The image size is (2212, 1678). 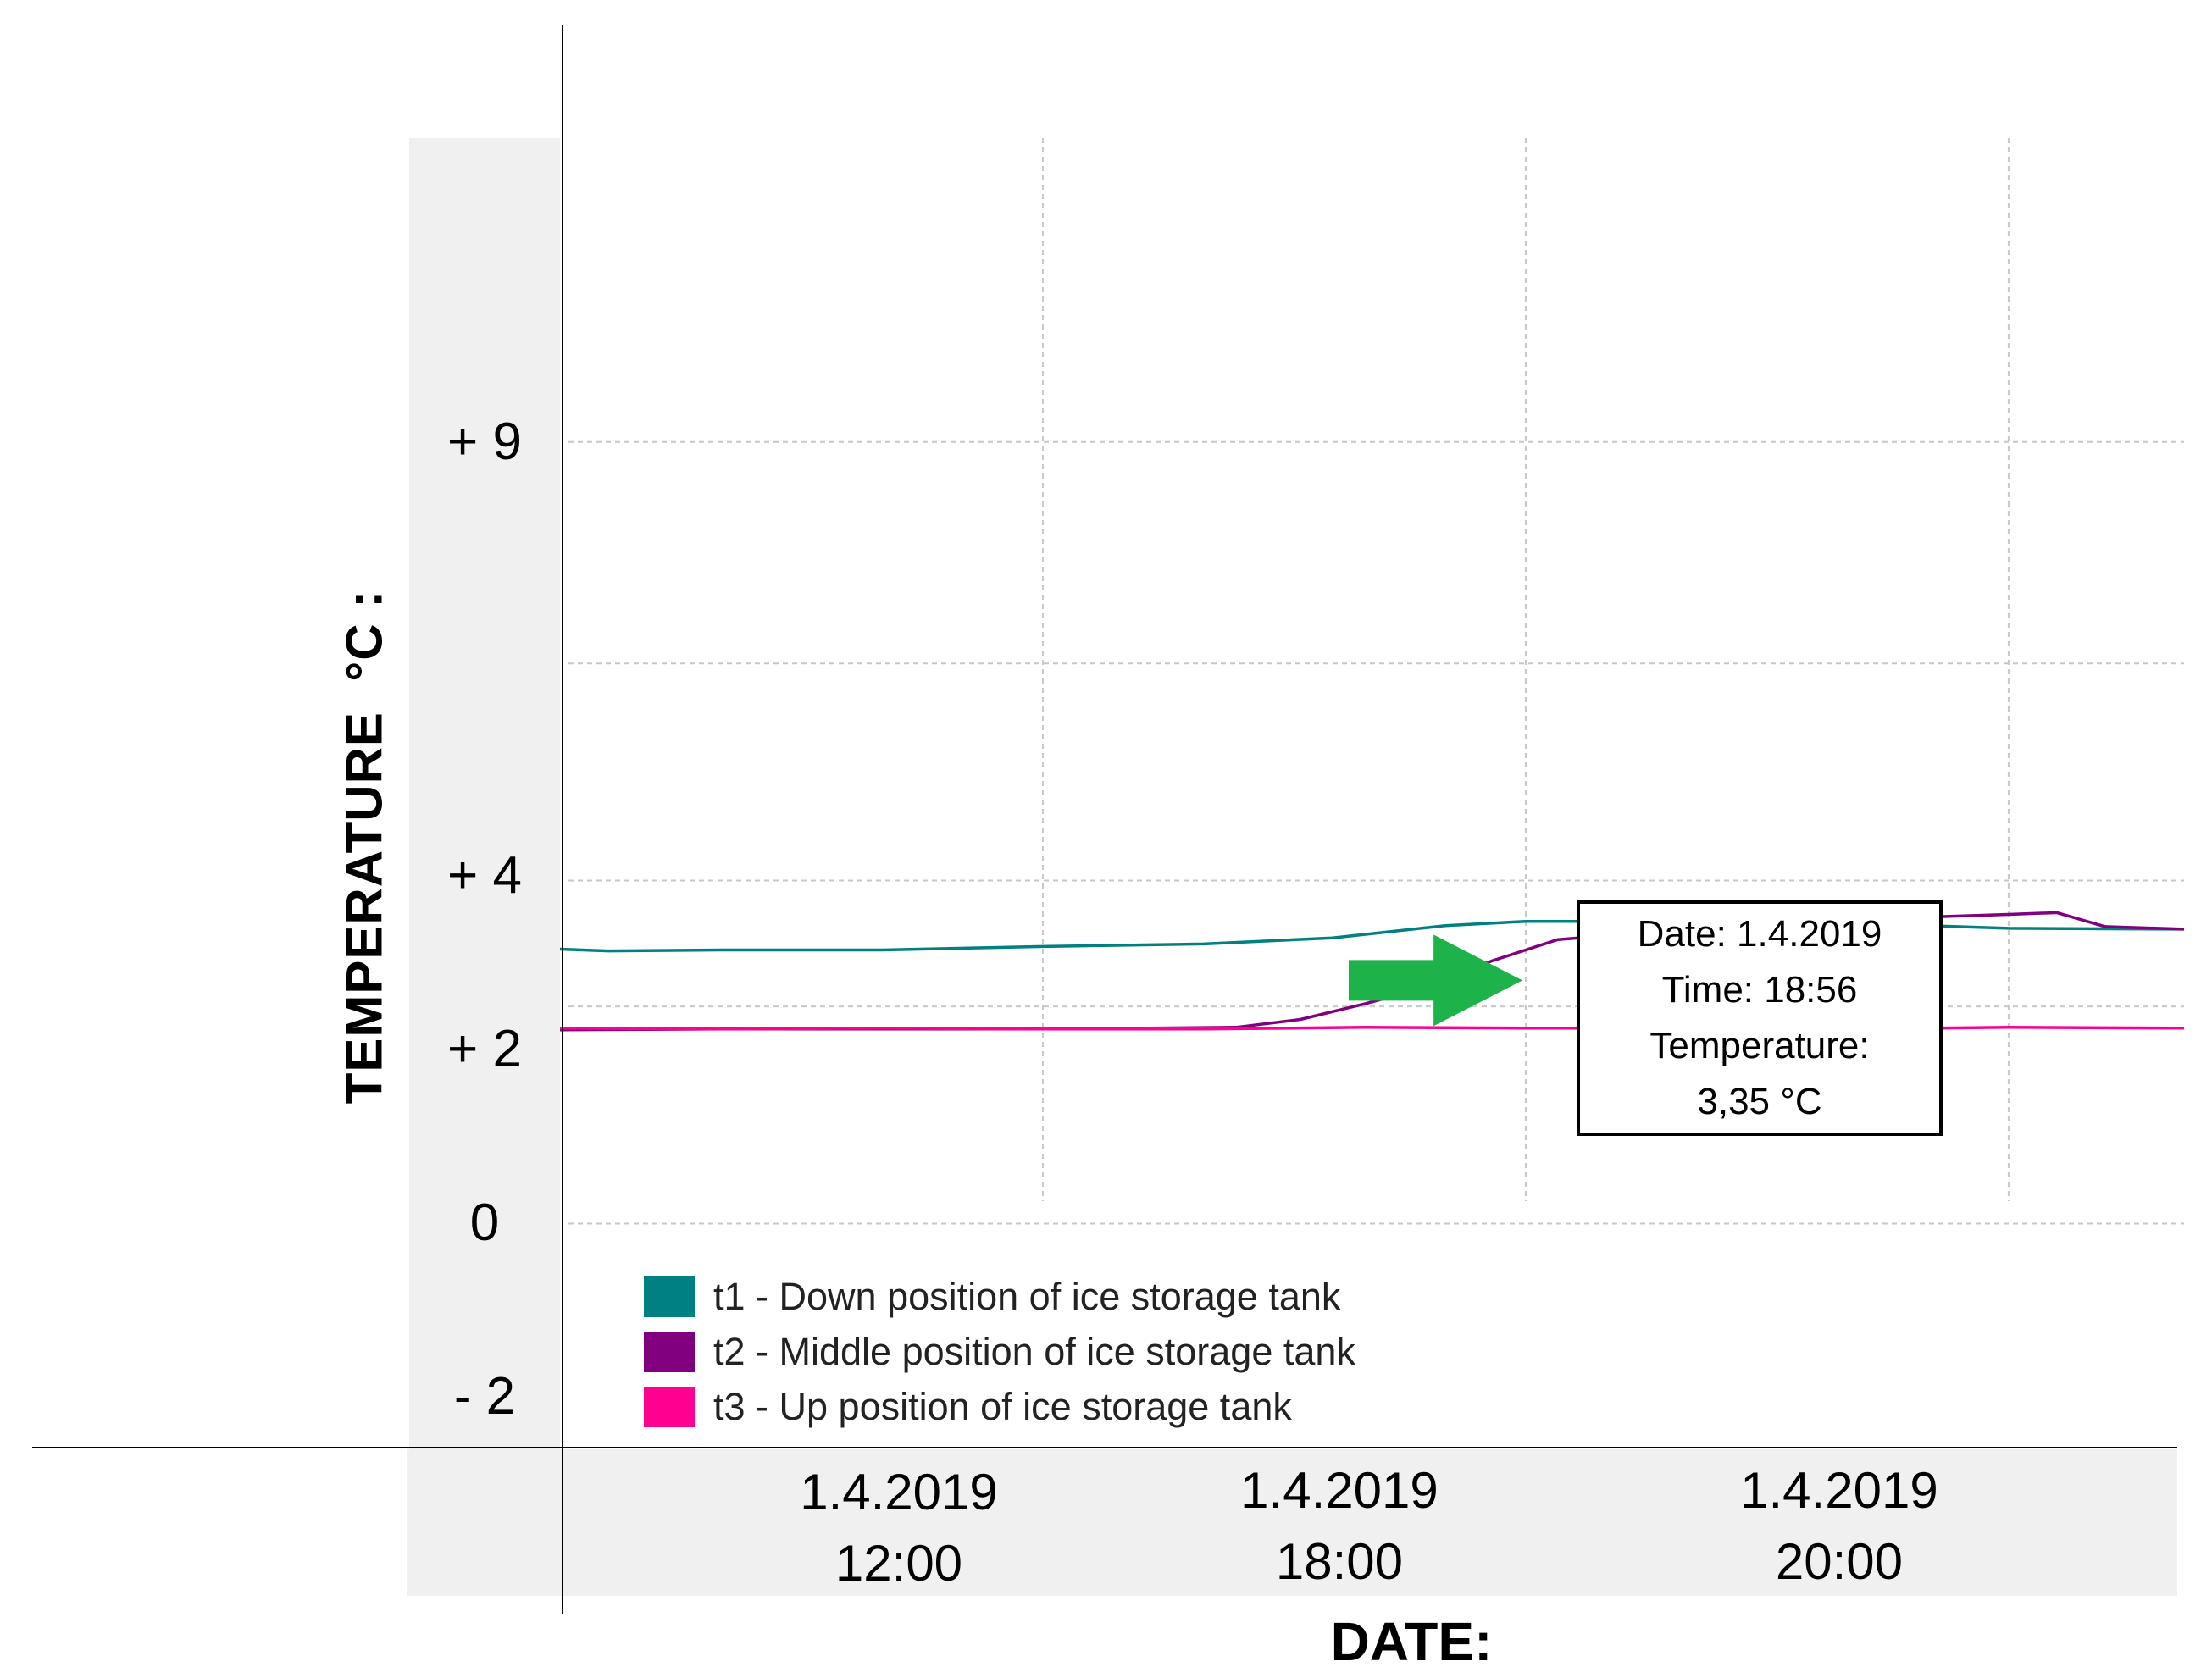 I want to click on x-tick-label: 1.4.2019 20:00, so click(x=1840, y=1526).